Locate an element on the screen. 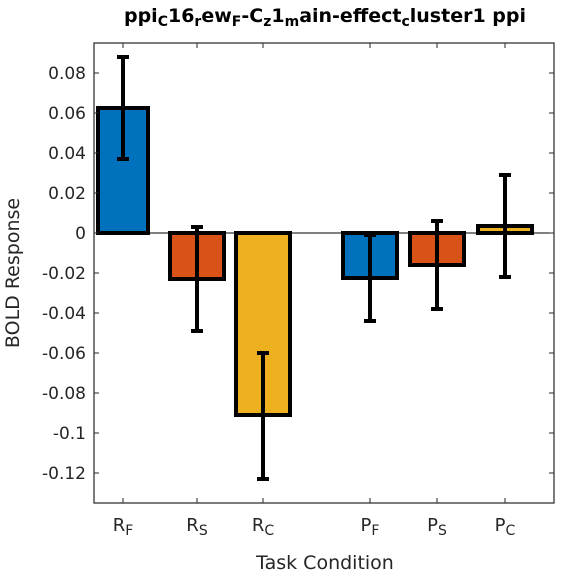 Image resolution: width=575 pixels, height=573 pixels. title-part: ew is located at coordinates (216, 16).